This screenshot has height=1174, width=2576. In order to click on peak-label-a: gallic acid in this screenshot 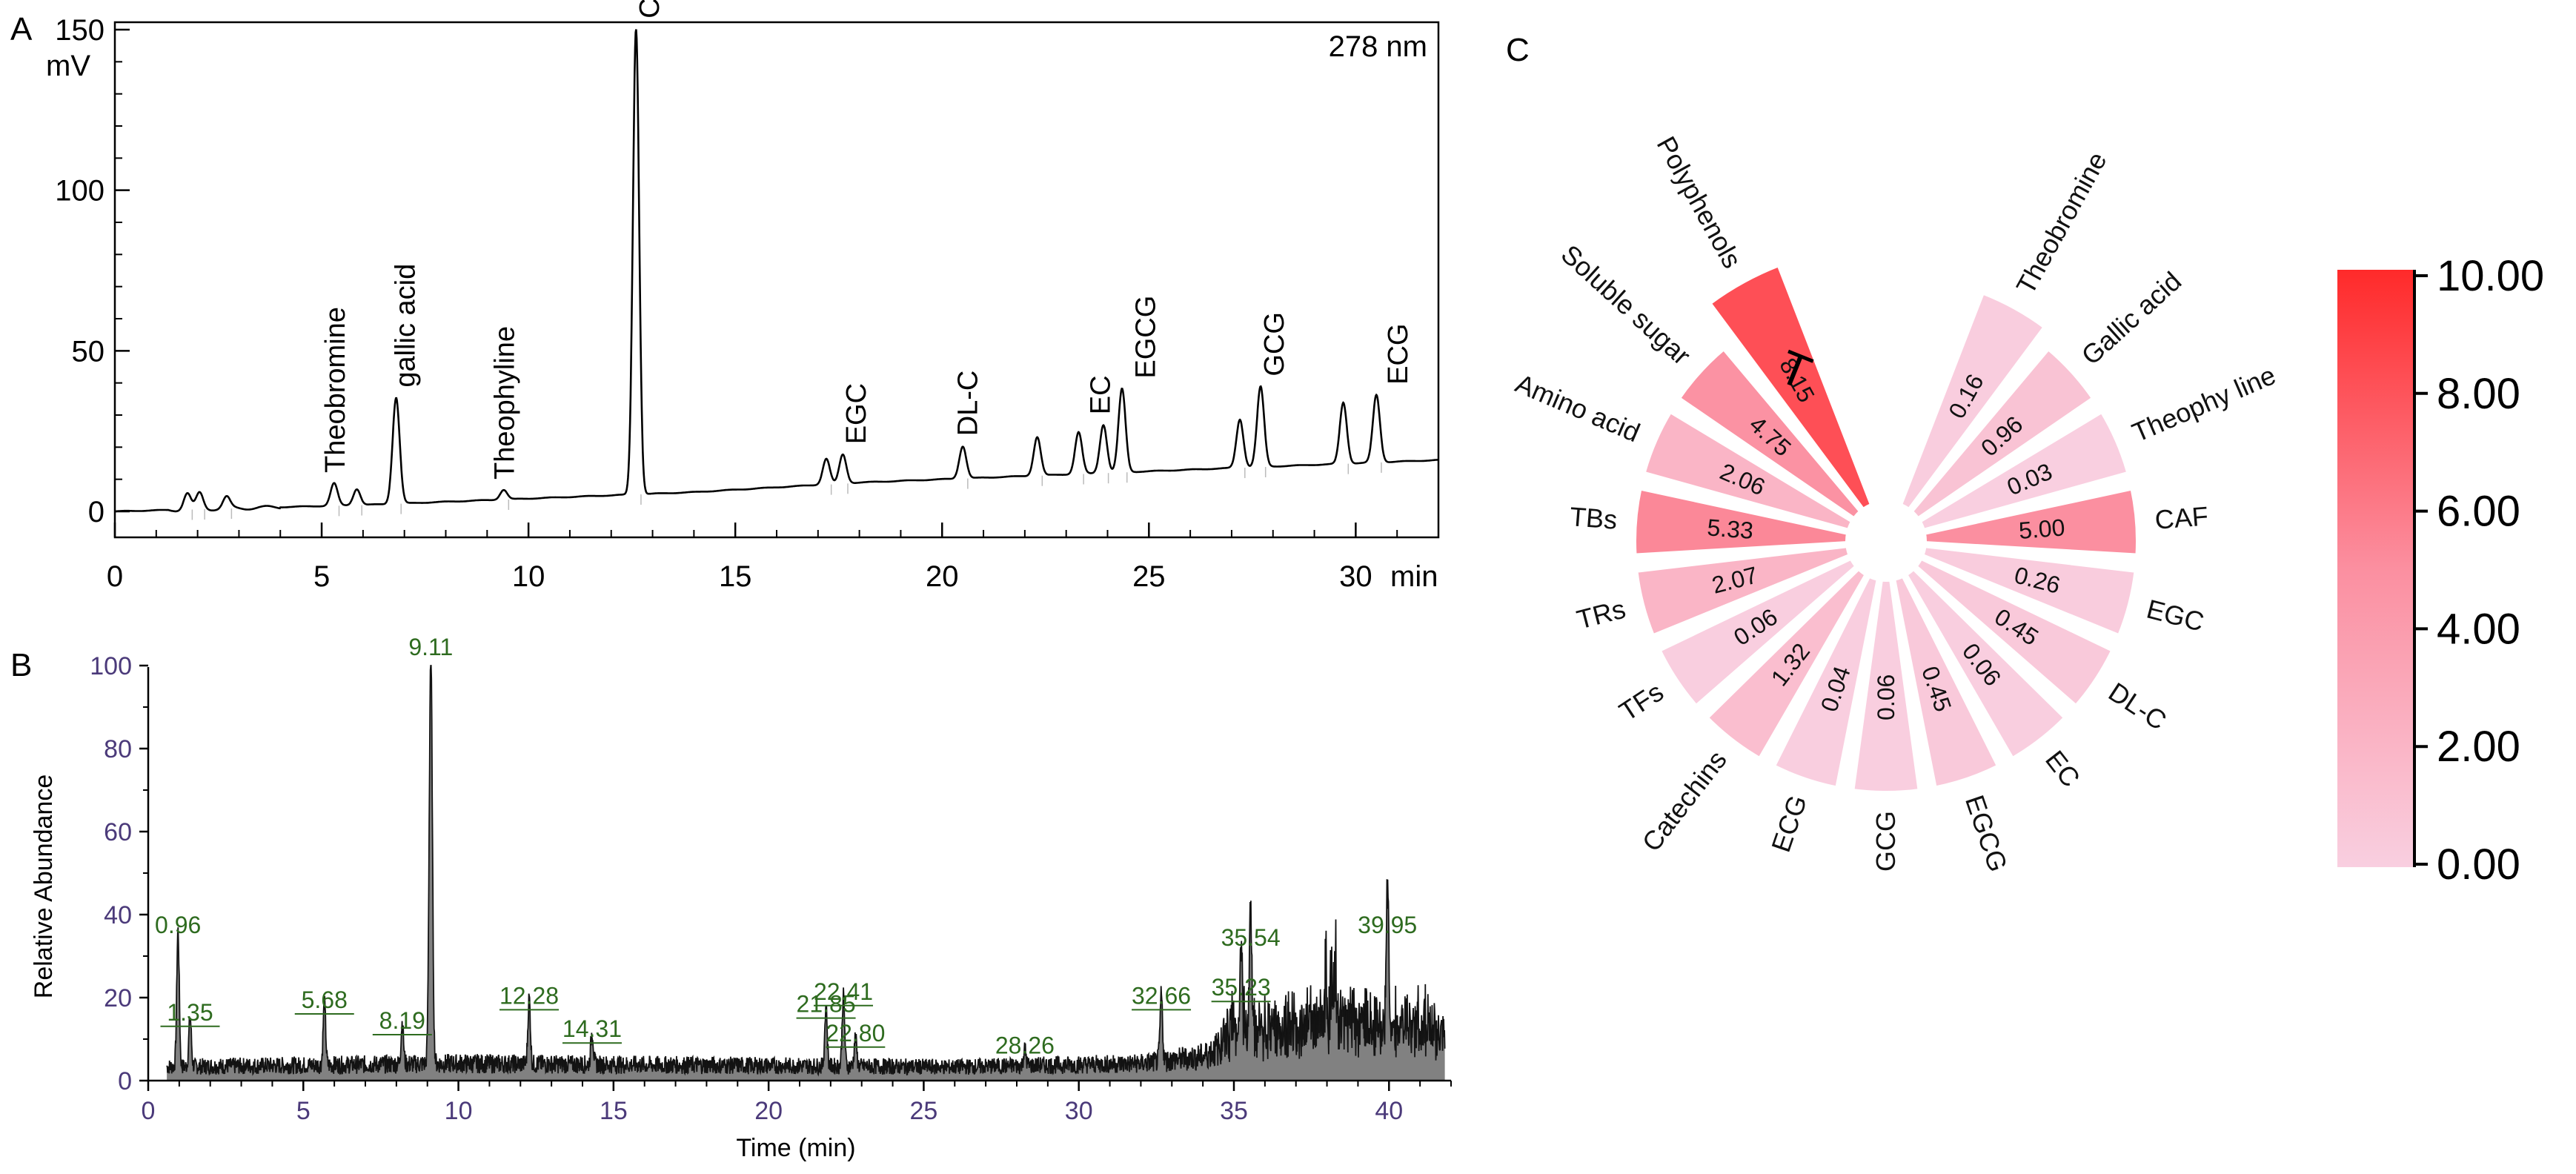, I will do `click(406, 326)`.